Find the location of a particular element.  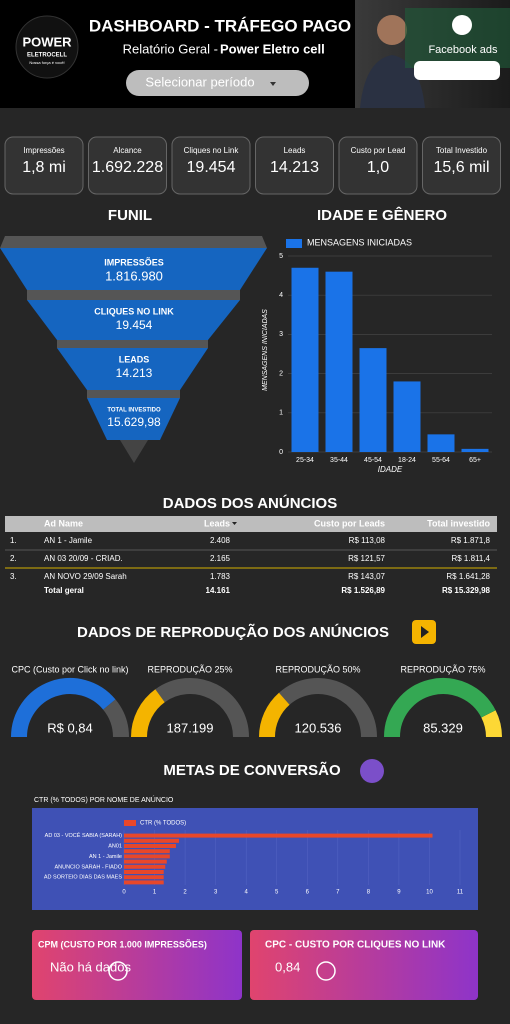

period-label: Selecionar período is located at coordinates (199, 81).